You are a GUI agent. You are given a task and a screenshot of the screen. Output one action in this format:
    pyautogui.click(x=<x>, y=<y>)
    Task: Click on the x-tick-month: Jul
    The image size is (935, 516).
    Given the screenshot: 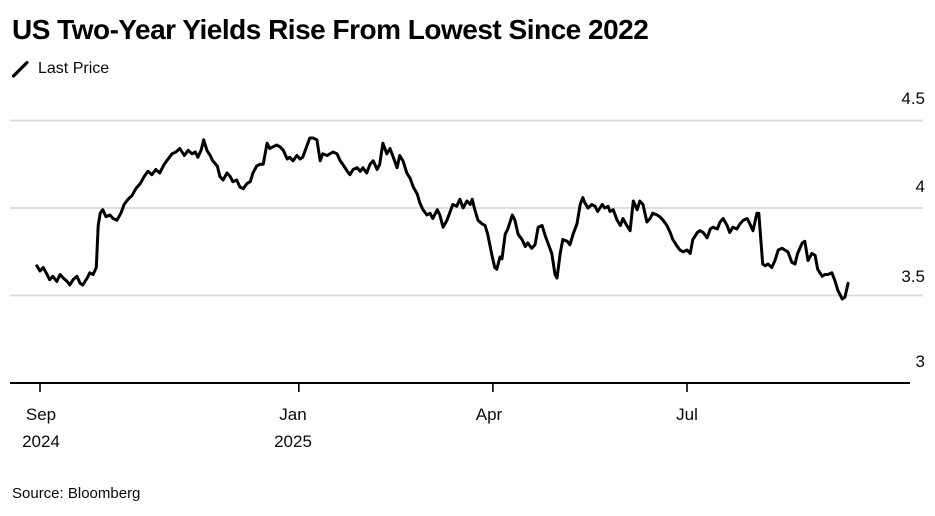 What is the action you would take?
    pyautogui.click(x=687, y=414)
    